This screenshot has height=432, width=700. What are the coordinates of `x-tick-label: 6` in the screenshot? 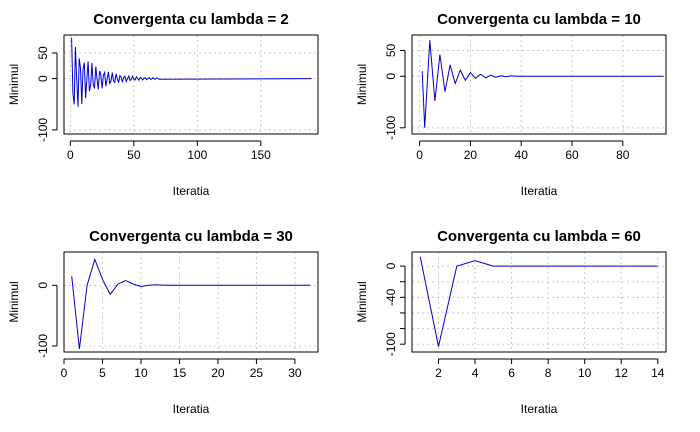 It's located at (511, 373).